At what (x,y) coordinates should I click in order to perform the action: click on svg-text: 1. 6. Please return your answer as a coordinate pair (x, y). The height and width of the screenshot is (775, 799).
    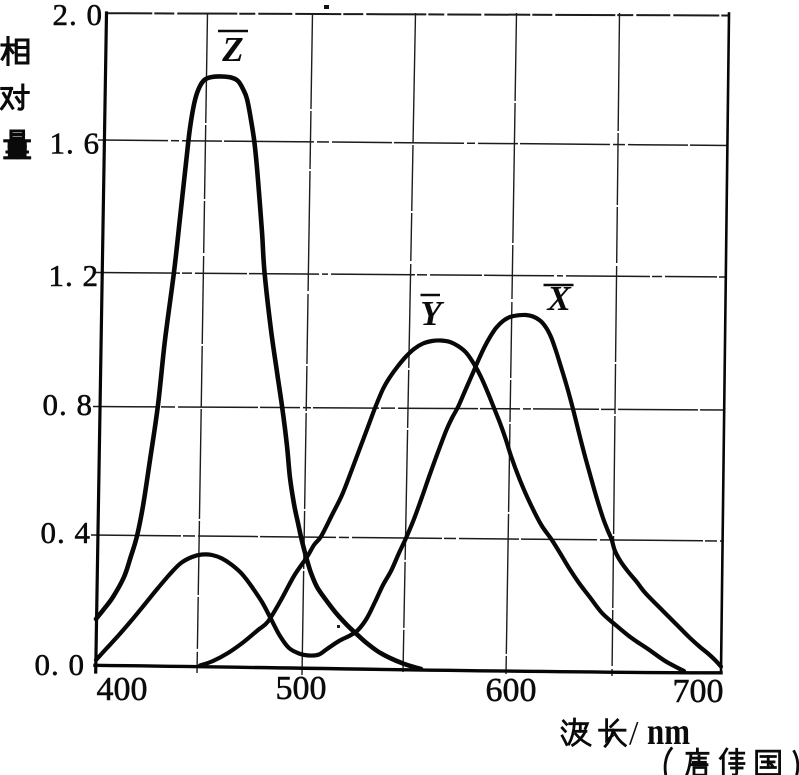
    Looking at the image, I should click on (75, 143).